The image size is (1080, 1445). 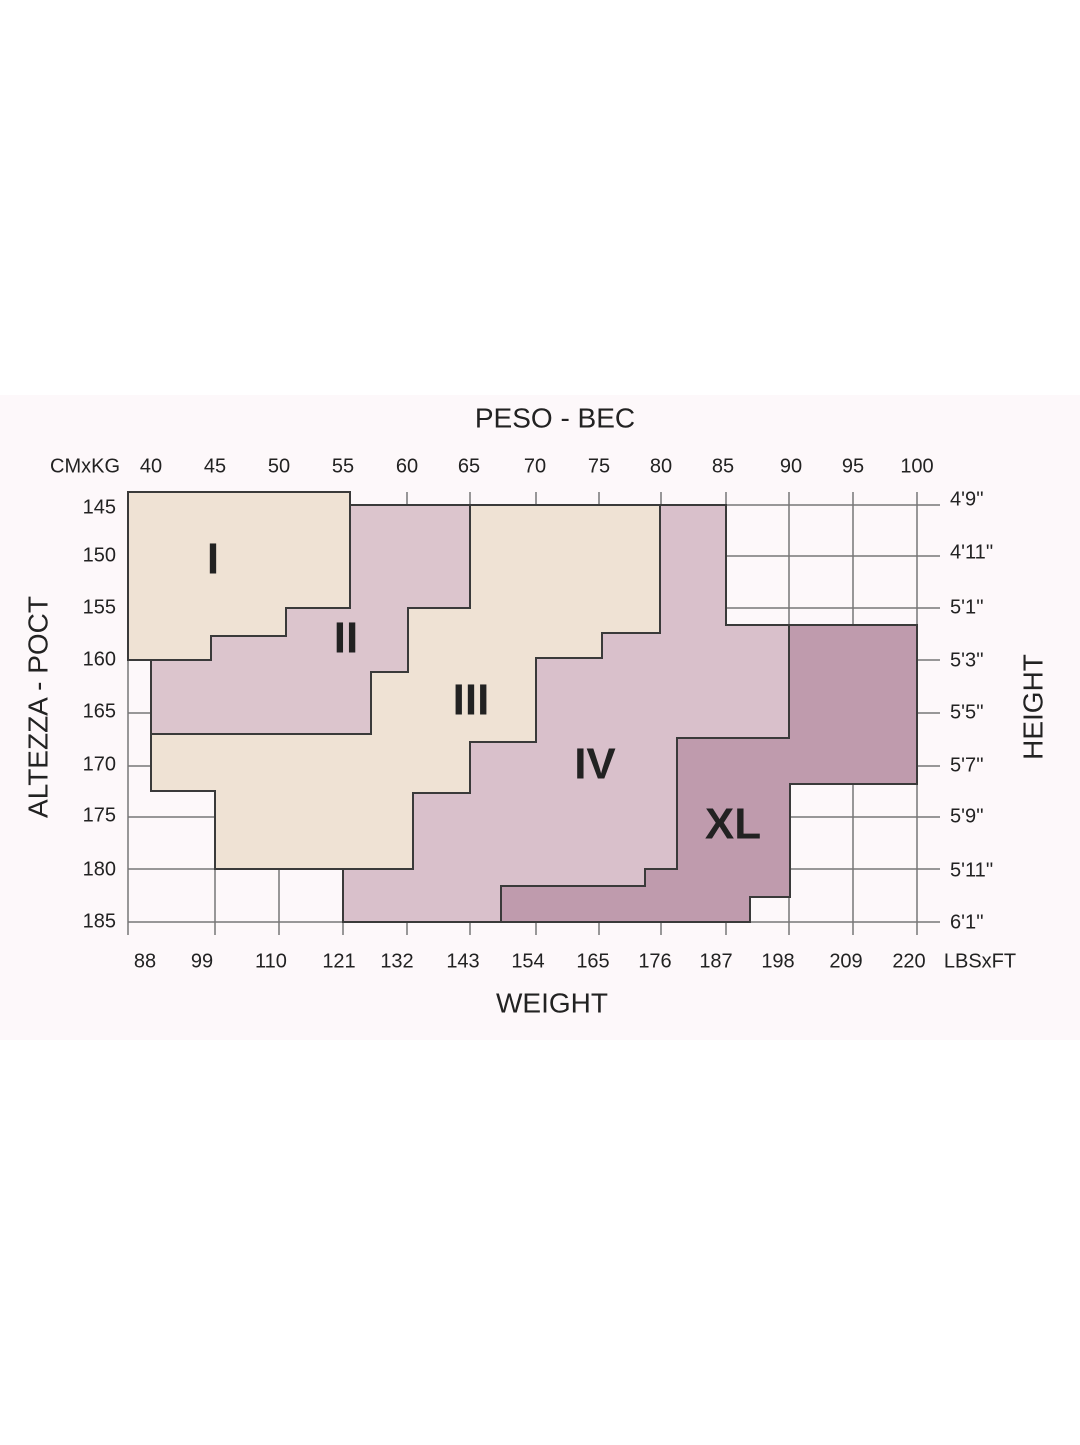 What do you see at coordinates (552, 1002) in the screenshot?
I see `bottom-title: WEIGHT` at bounding box center [552, 1002].